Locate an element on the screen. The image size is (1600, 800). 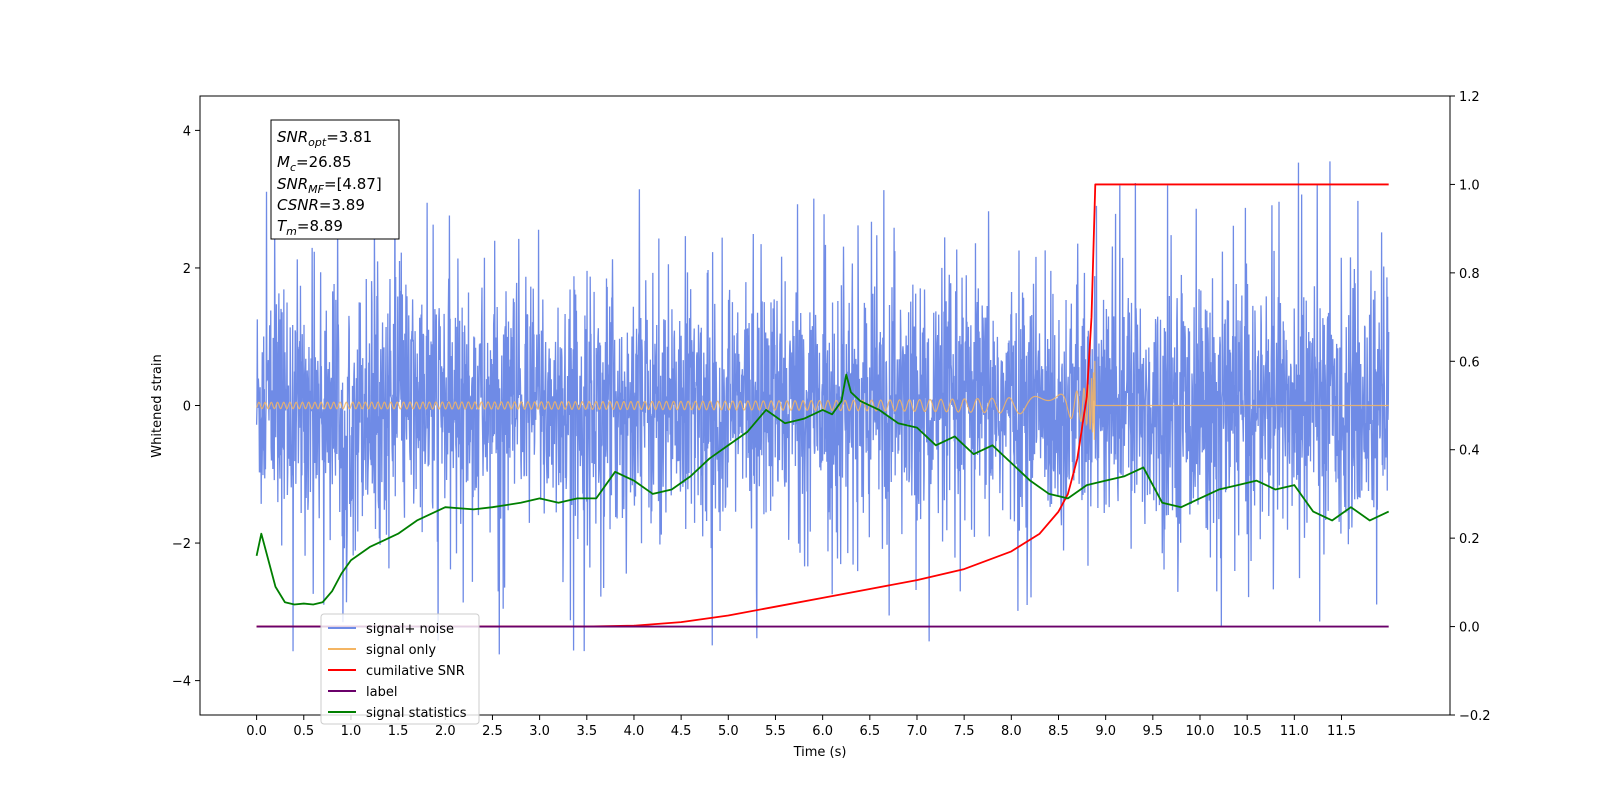
x-tick-label: 8.0 is located at coordinates (1011, 731).